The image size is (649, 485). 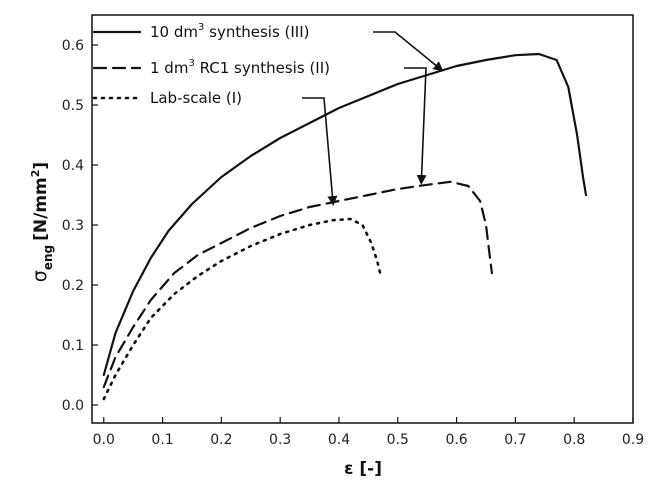 What do you see at coordinates (456, 440) in the screenshot?
I see `x-tick-label: 0.6` at bounding box center [456, 440].